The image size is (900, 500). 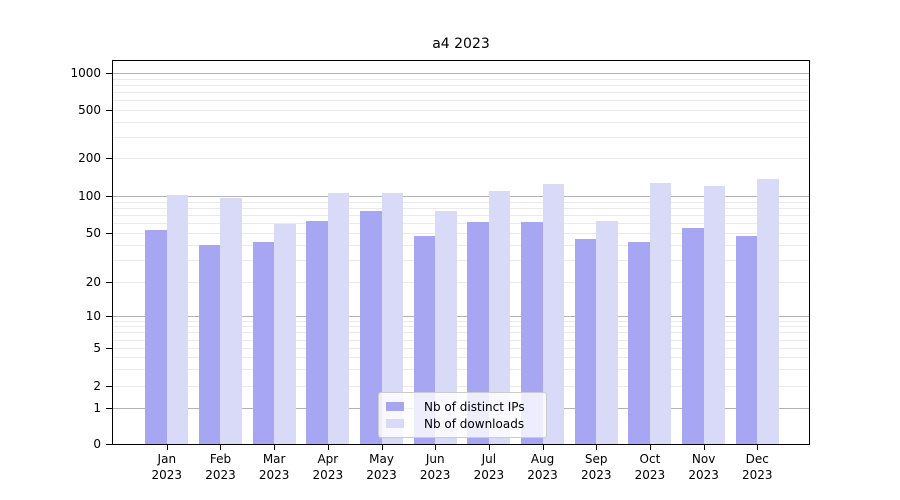 What do you see at coordinates (93, 233) in the screenshot?
I see `y-tick-label: 50` at bounding box center [93, 233].